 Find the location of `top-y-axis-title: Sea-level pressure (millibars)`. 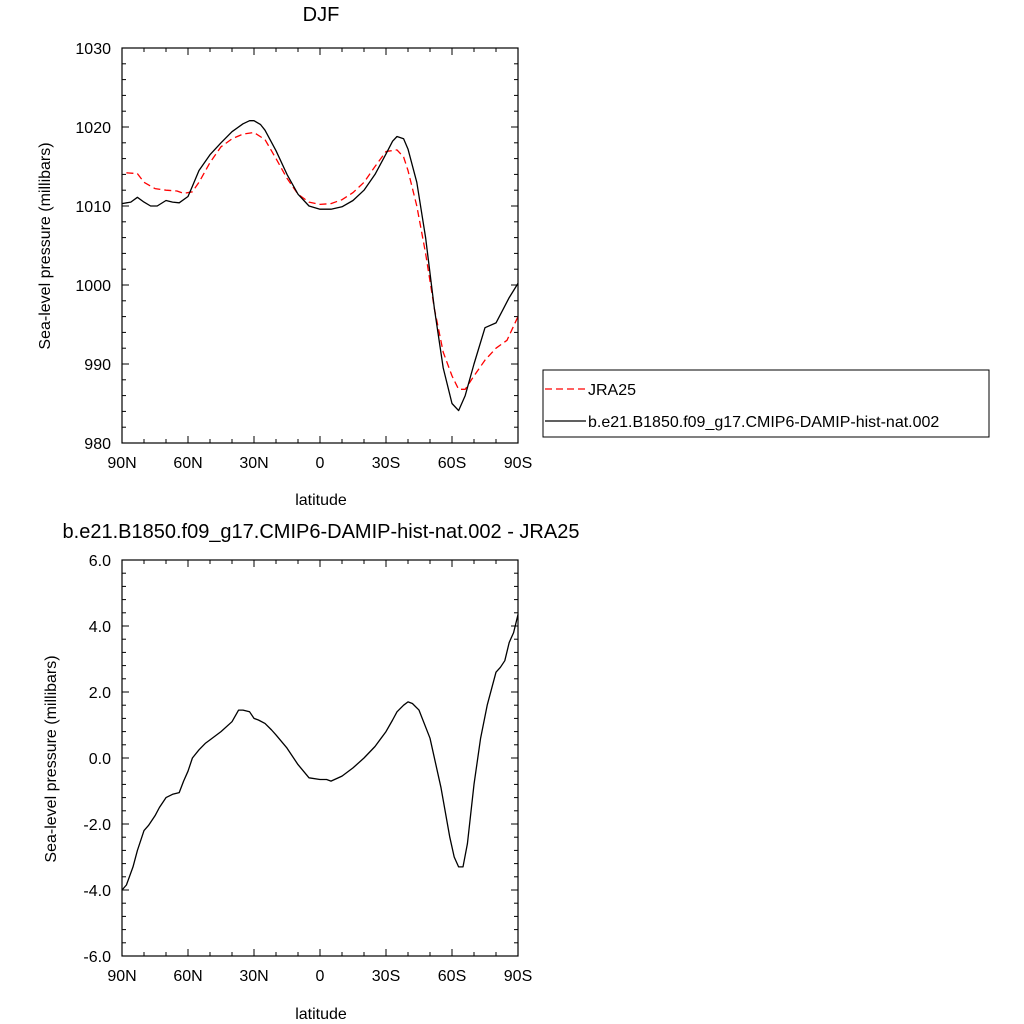

top-y-axis-title: Sea-level pressure (millibars) is located at coordinates (45, 245).